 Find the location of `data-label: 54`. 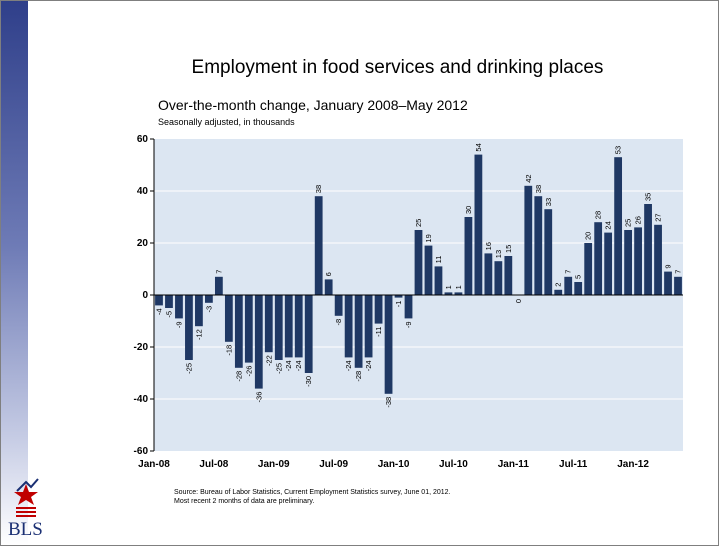

data-label: 54 is located at coordinates (478, 147).